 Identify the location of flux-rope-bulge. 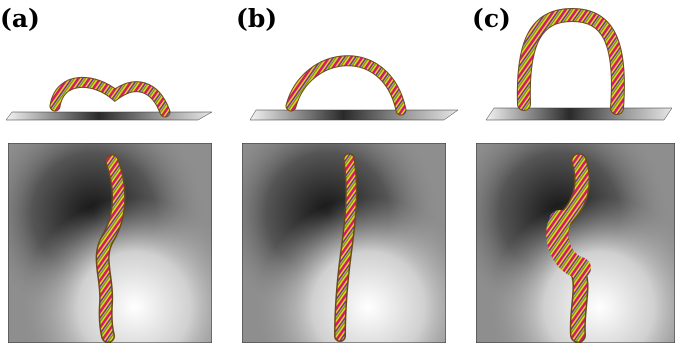
(568, 244).